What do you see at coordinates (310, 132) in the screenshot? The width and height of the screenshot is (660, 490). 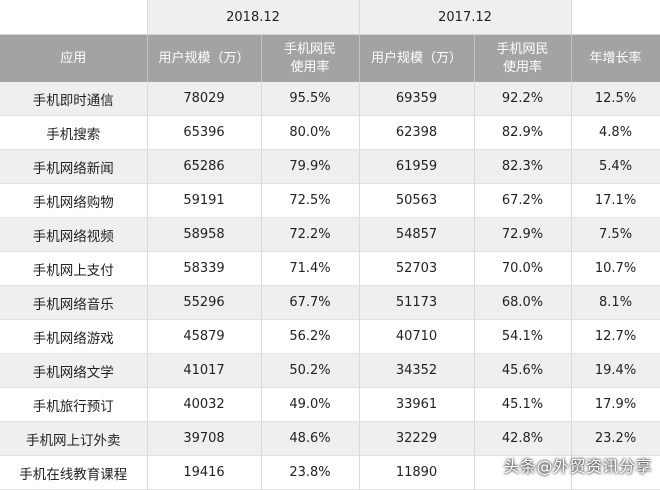 I see `rate-2018-cell: 80.0%` at bounding box center [310, 132].